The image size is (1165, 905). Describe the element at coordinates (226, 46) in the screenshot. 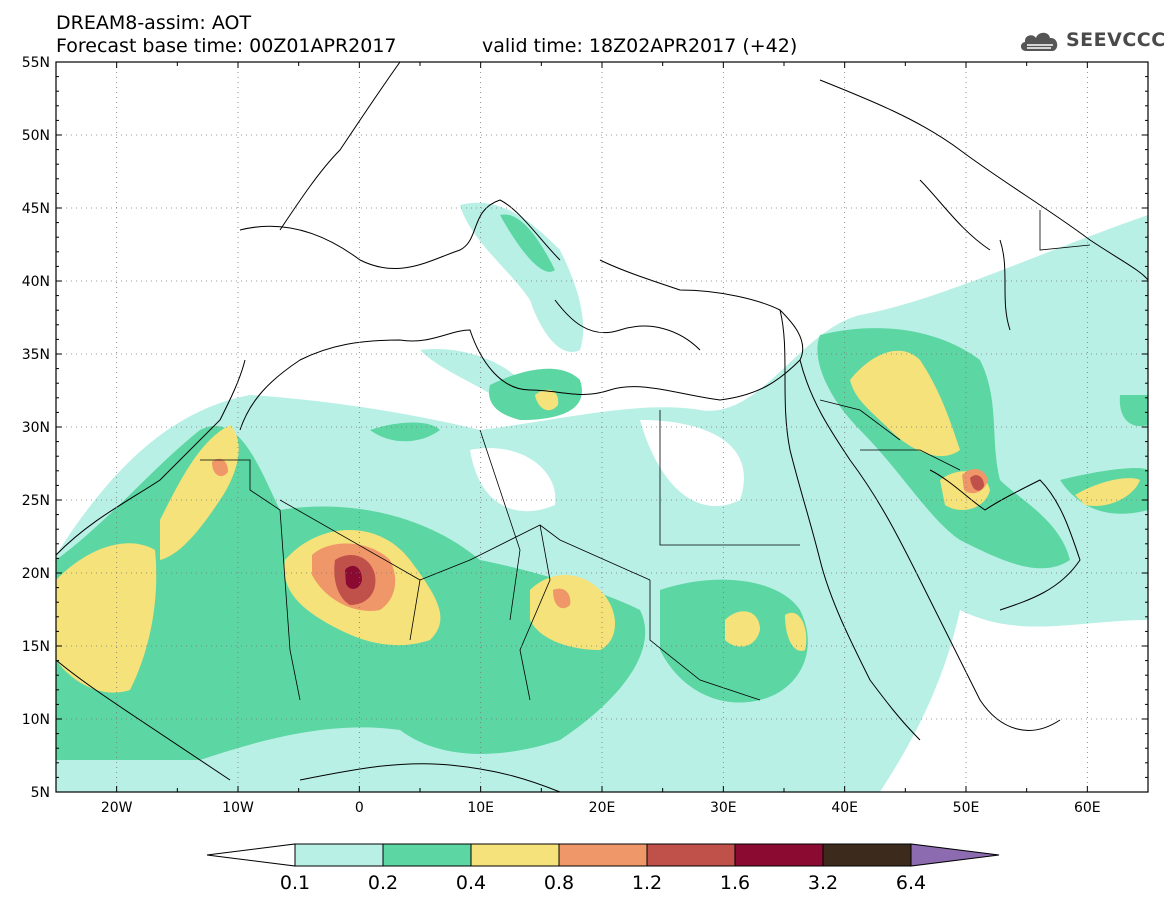

I see `base-time-label: Forecast base time: 00Z01APR2017` at that location.